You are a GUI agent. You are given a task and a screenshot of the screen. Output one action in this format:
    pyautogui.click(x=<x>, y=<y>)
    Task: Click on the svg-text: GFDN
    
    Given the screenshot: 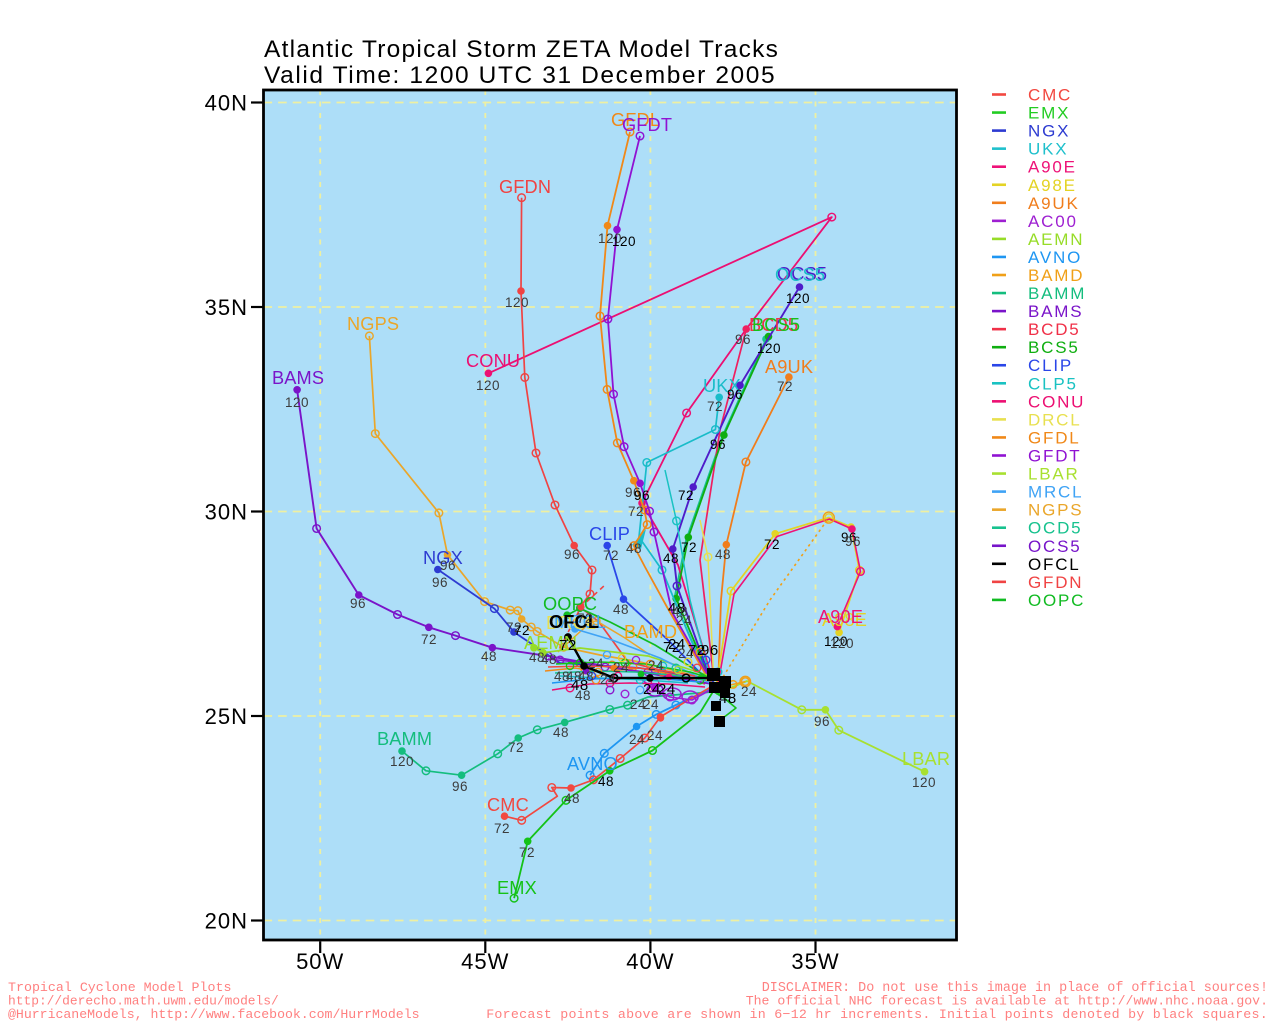 What is the action you would take?
    pyautogui.click(x=1055, y=582)
    